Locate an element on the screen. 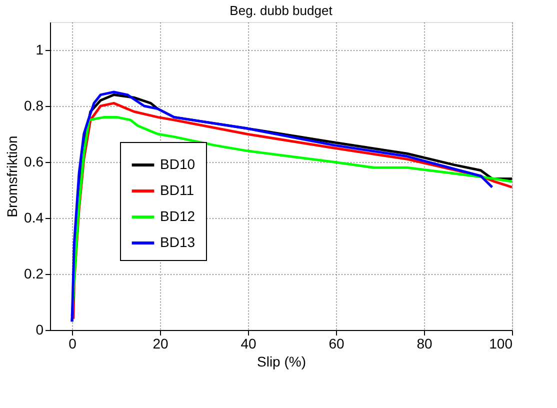 This screenshot has width=557, height=408. x-tick-label: 80 is located at coordinates (424, 344).